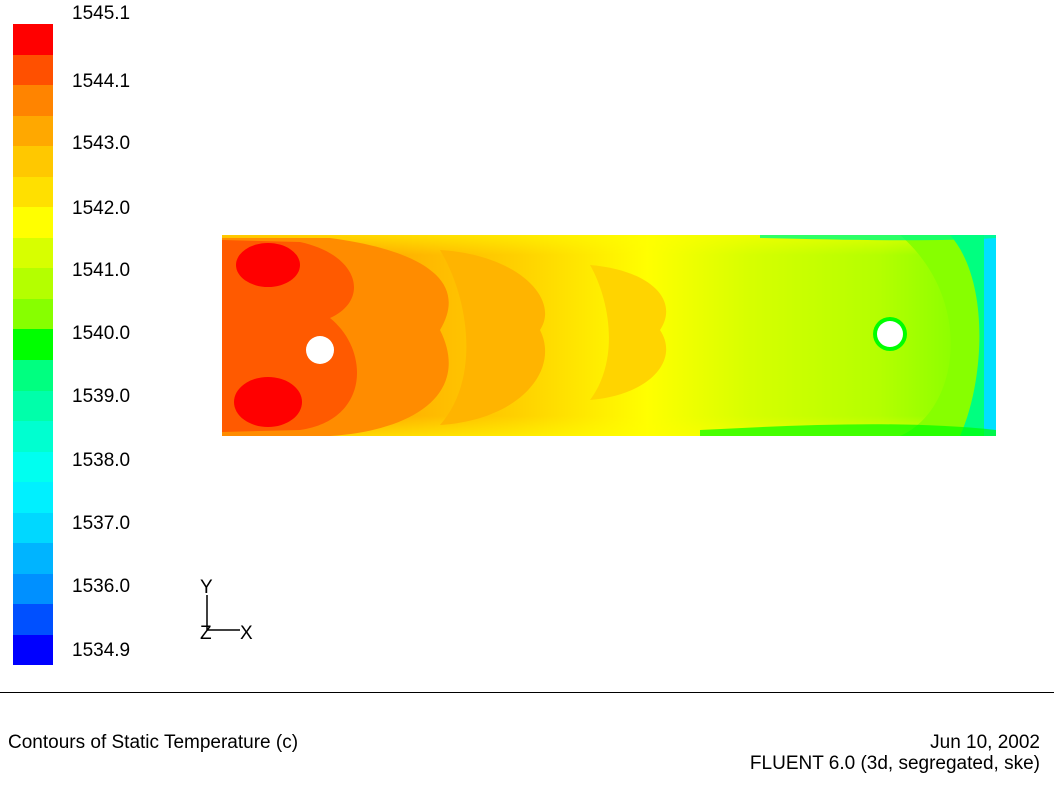 This screenshot has width=1054, height=785. What do you see at coordinates (101, 523) in the screenshot?
I see `legend-tick: 1537.0` at bounding box center [101, 523].